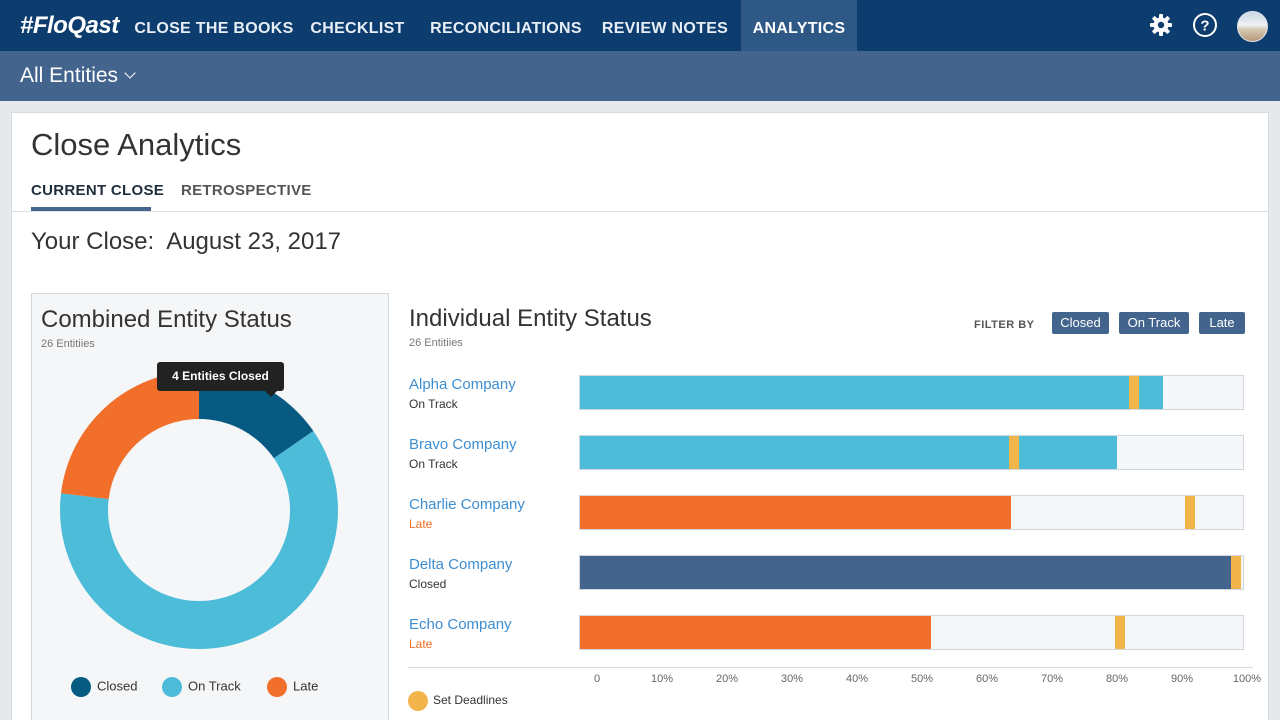 Image resolution: width=1280 pixels, height=720 pixels. What do you see at coordinates (69, 75) in the screenshot?
I see `entity-selector-label: All Entities` at bounding box center [69, 75].